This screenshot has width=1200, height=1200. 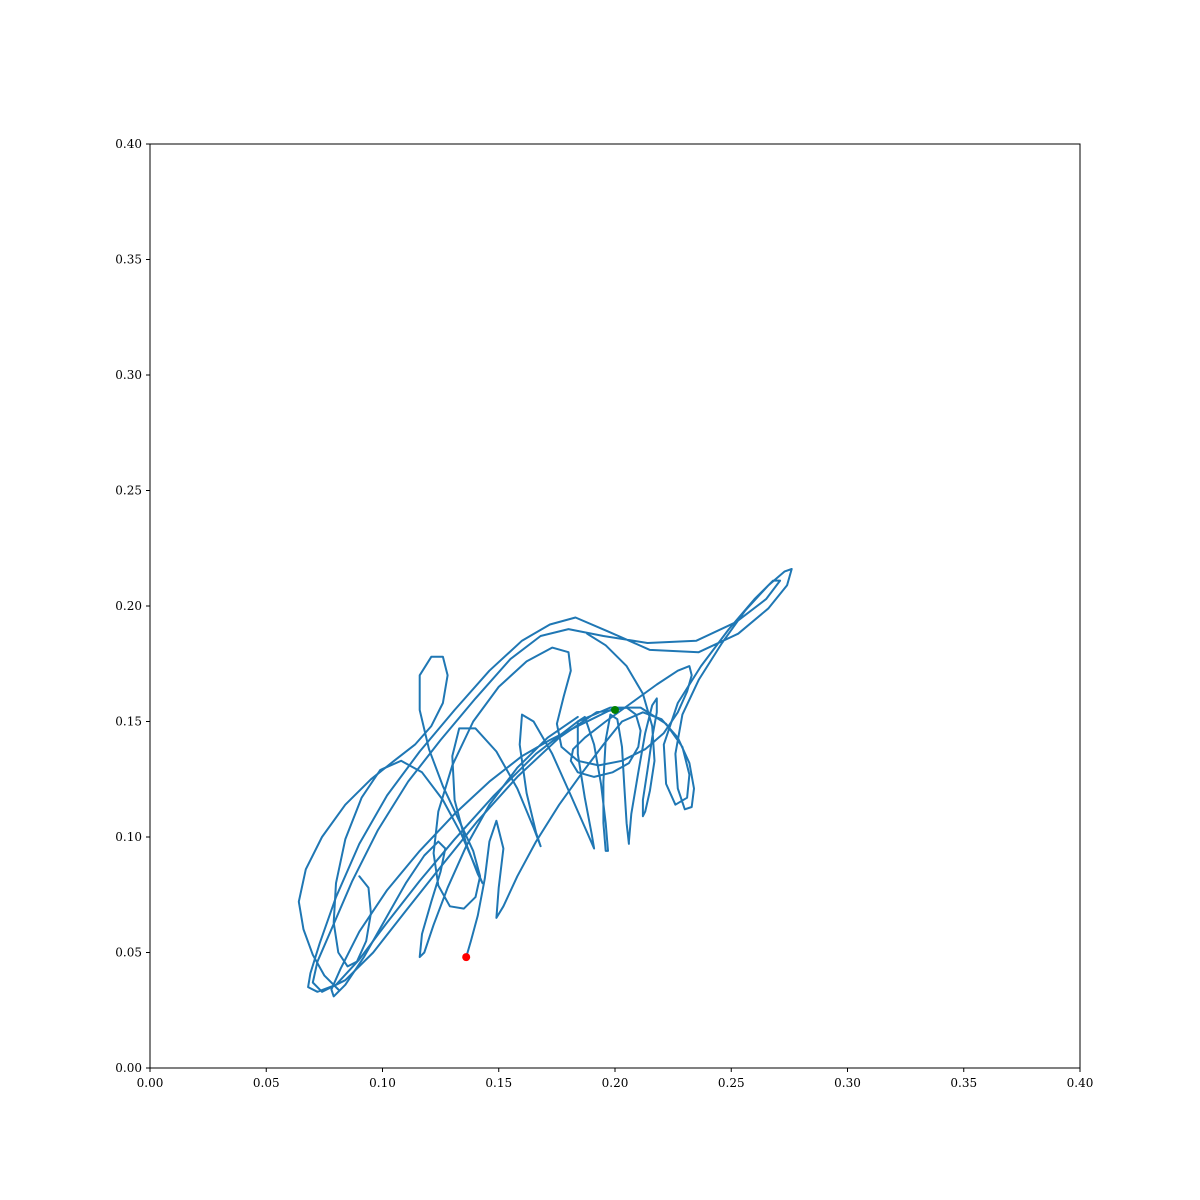 I want to click on end-point-marker, so click(x=615, y=709).